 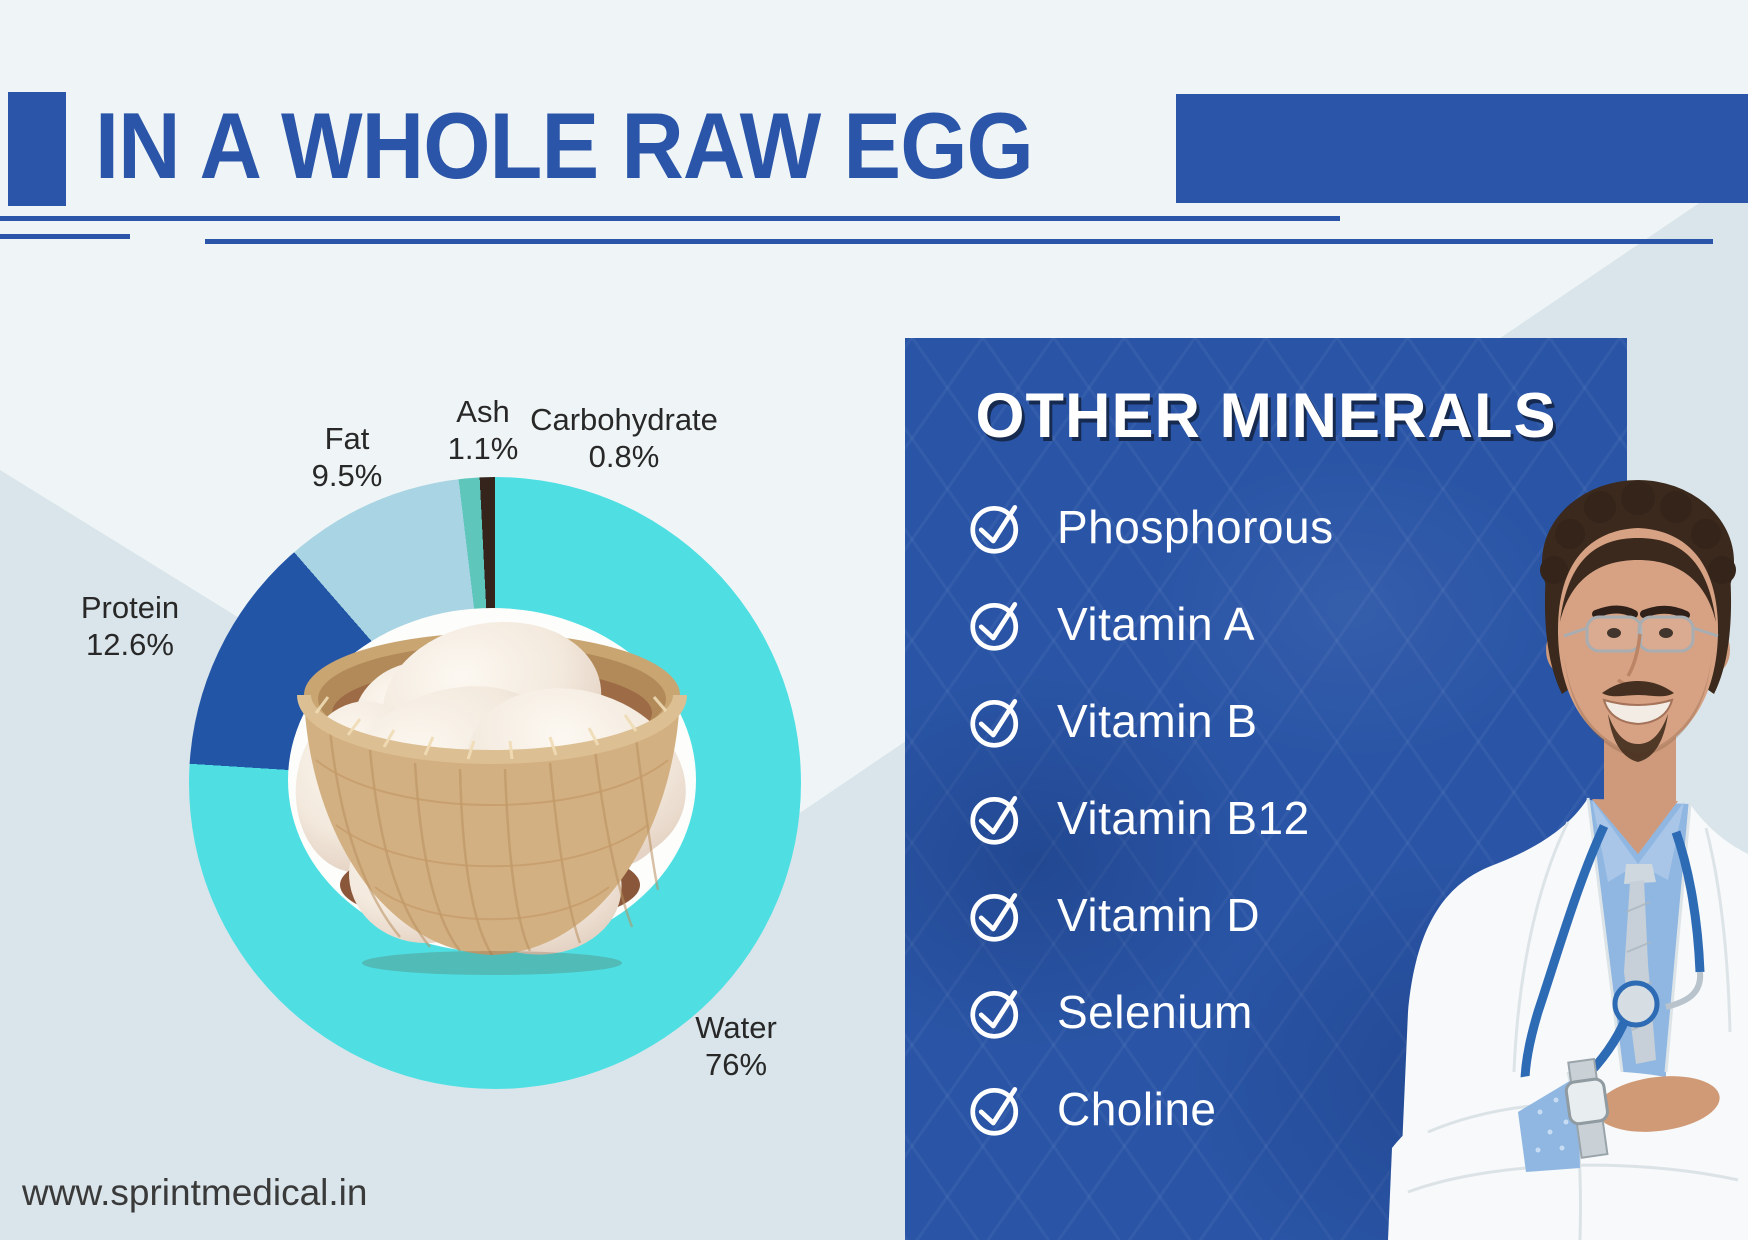 What do you see at coordinates (1183, 818) in the screenshot?
I see `mineral-label: Vitamin B12` at bounding box center [1183, 818].